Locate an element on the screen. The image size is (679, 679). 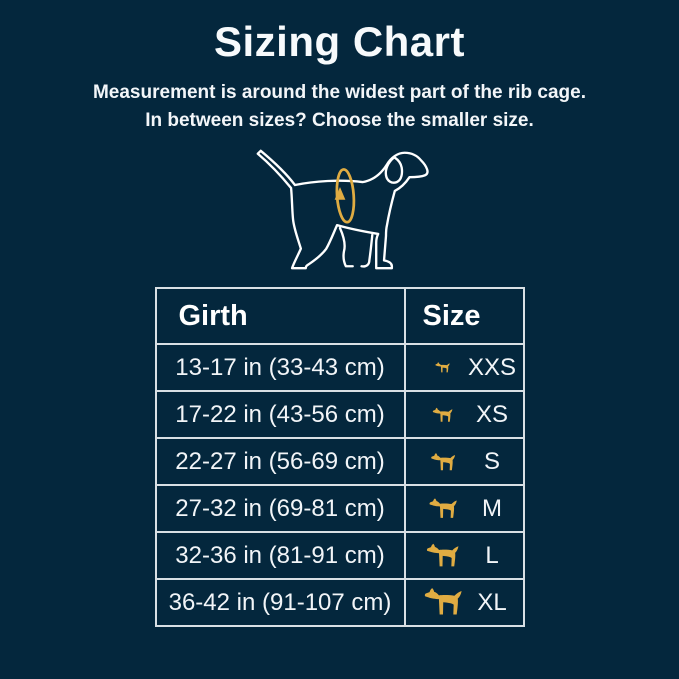
dog-icon-s is located at coordinates (443, 462).